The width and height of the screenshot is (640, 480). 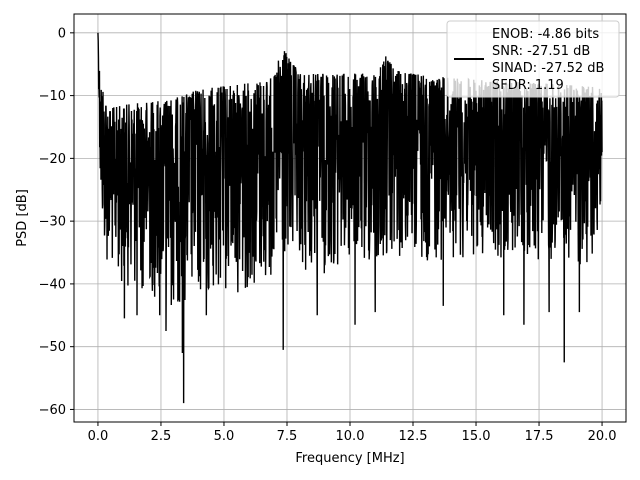 What do you see at coordinates (541, 51) in the screenshot?
I see `legend-entry-snr: SNR: -27.51 dB` at bounding box center [541, 51].